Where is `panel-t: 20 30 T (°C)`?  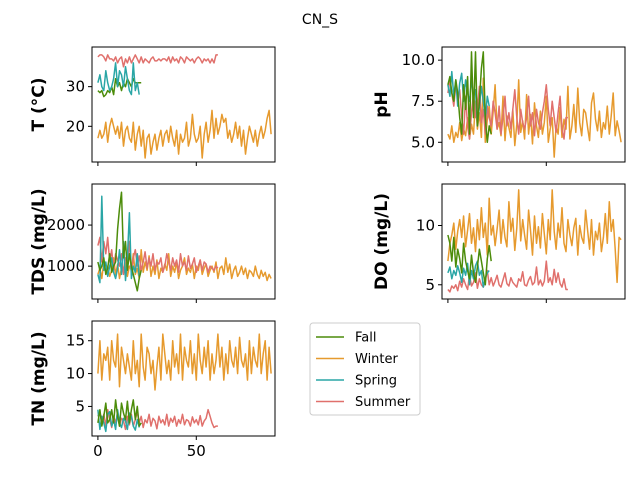 panel-t: 20 30 T (°C) is located at coordinates (152, 106).